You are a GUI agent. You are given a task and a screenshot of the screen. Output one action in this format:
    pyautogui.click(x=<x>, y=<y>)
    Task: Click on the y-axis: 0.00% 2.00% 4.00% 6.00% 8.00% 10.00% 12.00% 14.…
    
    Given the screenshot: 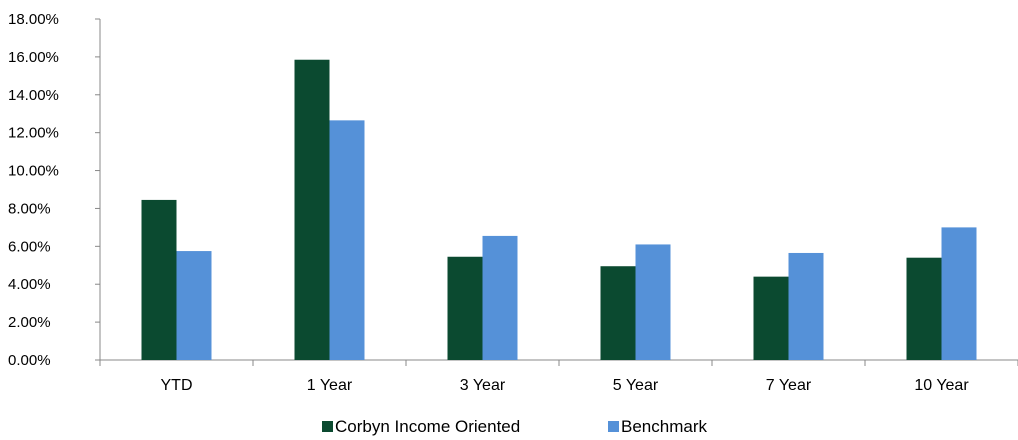 What is the action you would take?
    pyautogui.click(x=54, y=190)
    